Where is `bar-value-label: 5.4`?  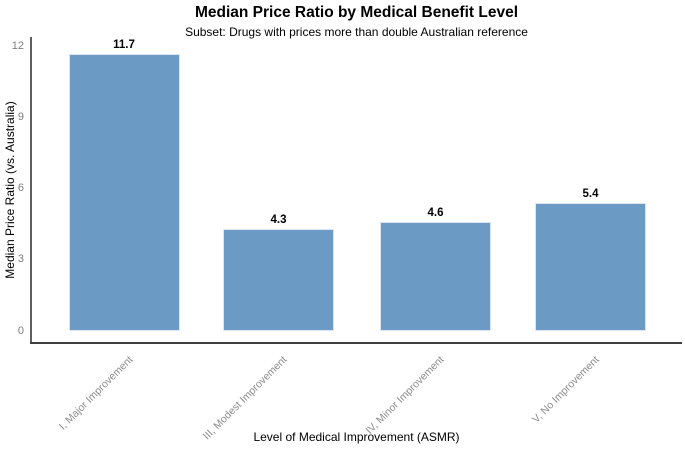 bar-value-label: 5.4 is located at coordinates (590, 194).